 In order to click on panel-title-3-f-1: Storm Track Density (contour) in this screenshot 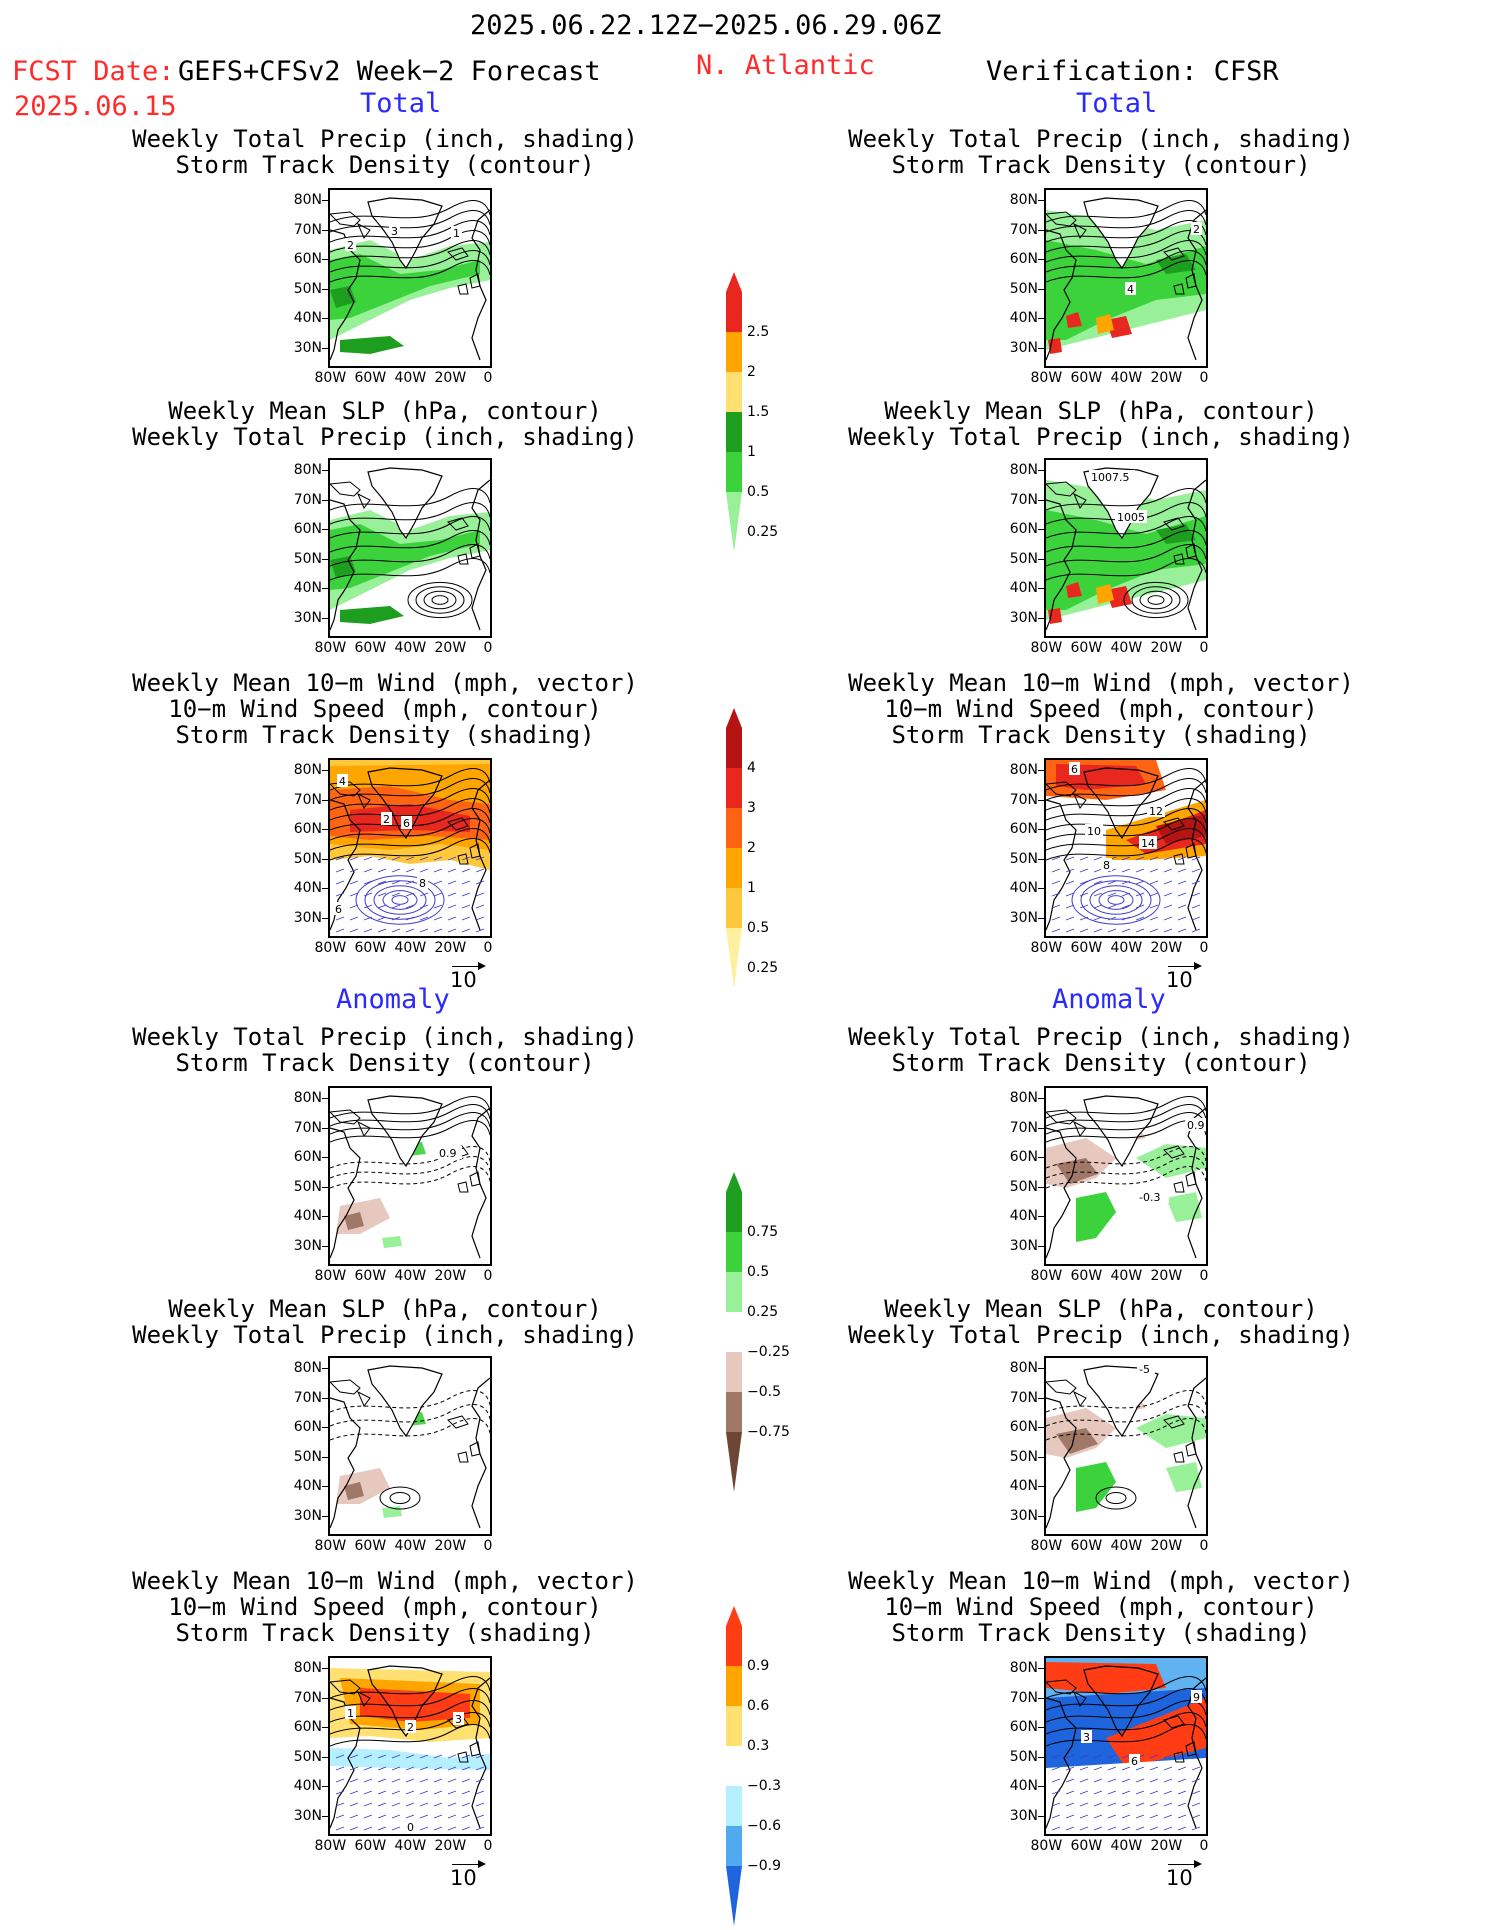, I will do `click(385, 1063)`.